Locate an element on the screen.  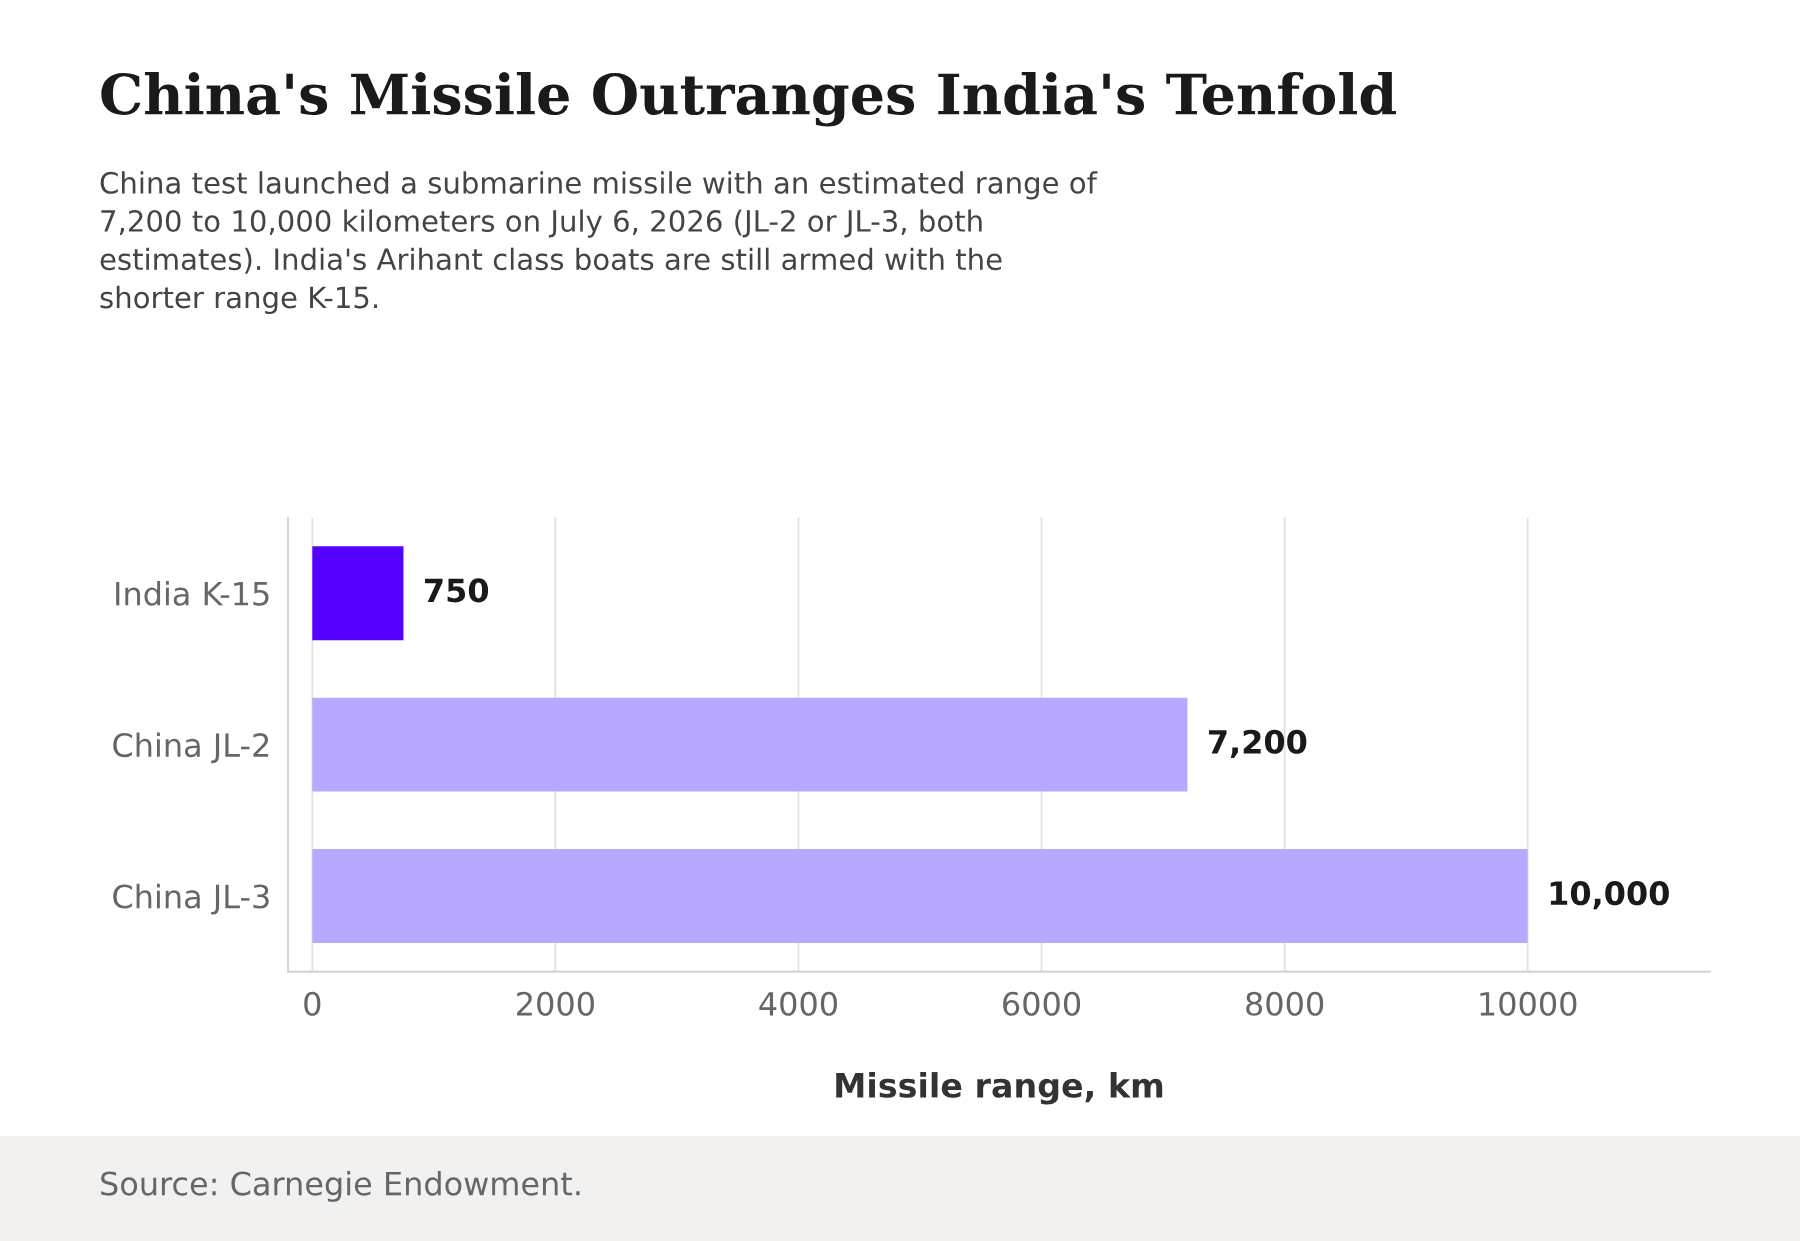
x-tick-label: 8000 is located at coordinates (1285, 1003).